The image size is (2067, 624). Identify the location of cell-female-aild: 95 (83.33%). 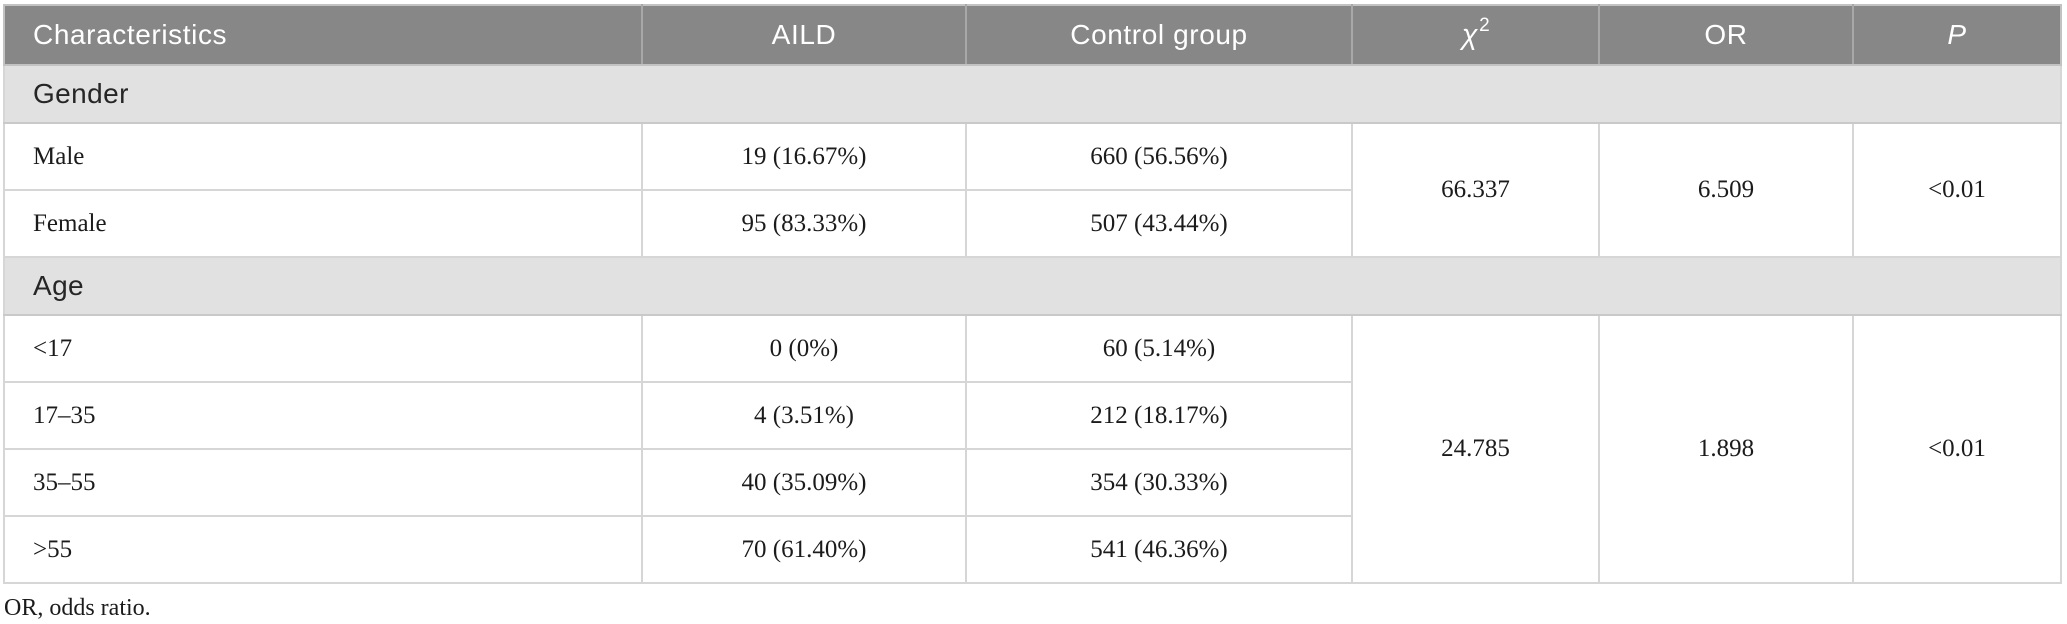
(804, 223).